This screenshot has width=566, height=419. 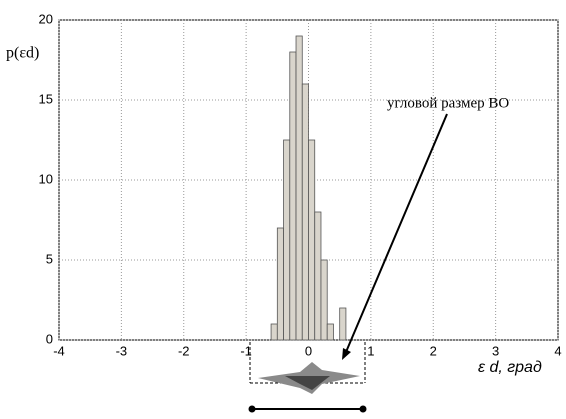 I want to click on x-axis-label: ε d, град, so click(x=510, y=367).